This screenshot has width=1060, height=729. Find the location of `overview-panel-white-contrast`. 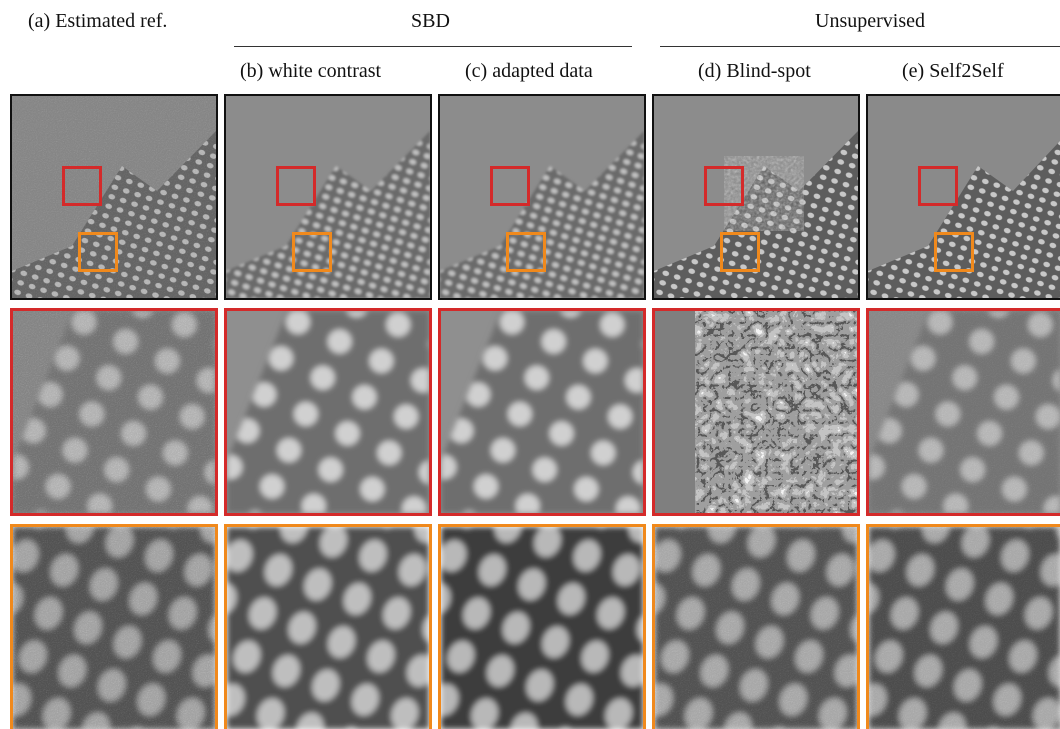

overview-panel-white-contrast is located at coordinates (328, 197).